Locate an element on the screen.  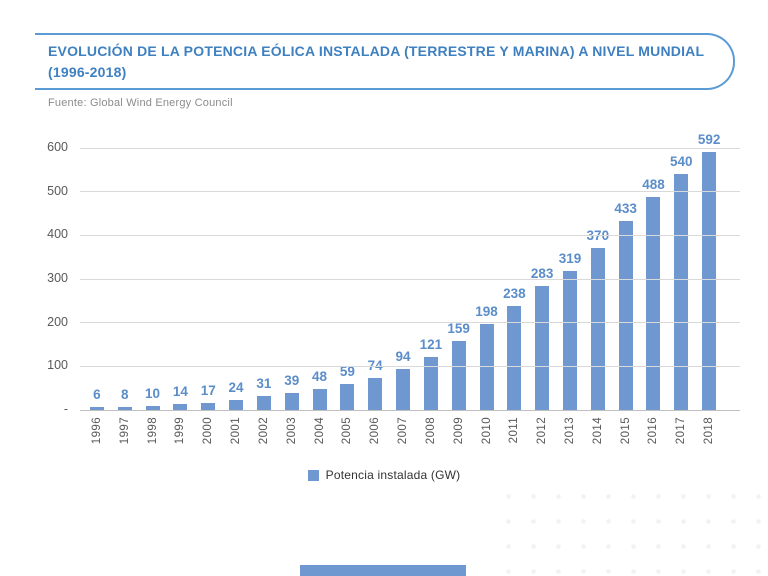
bar-group-2018: 592 2018 is located at coordinates (709, 288).